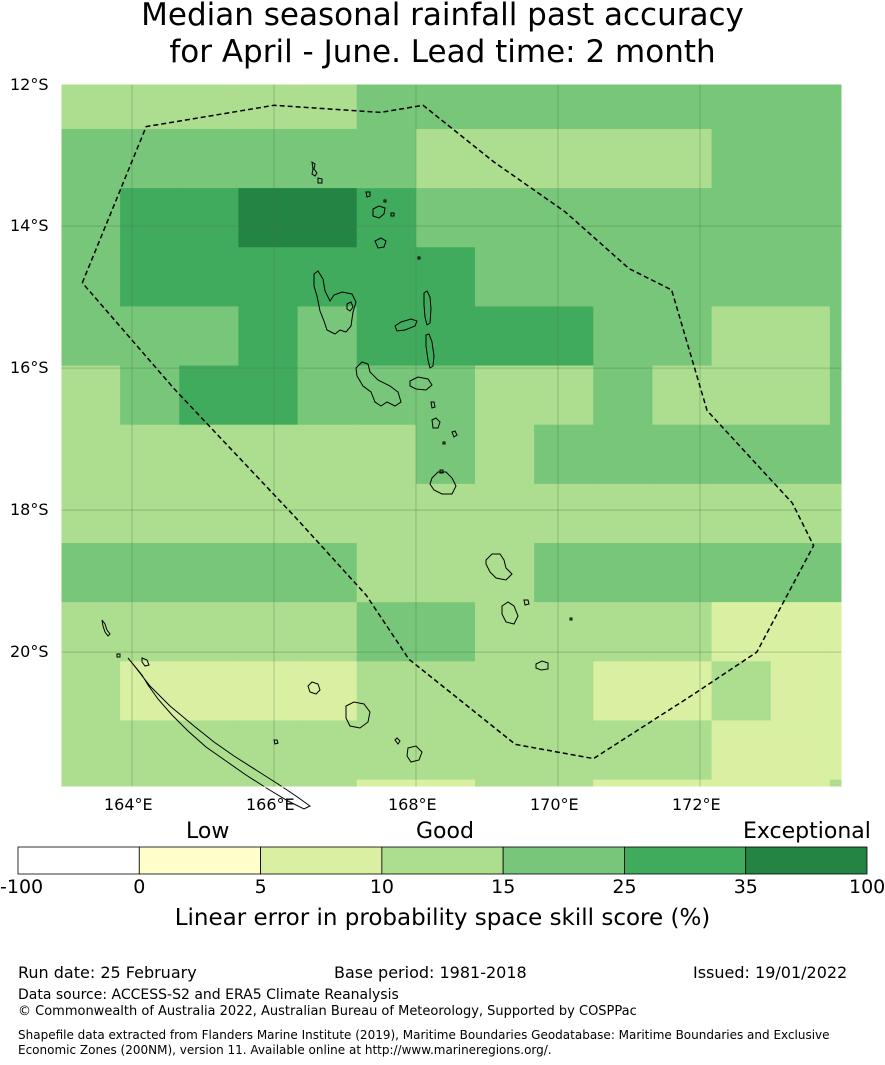 The width and height of the screenshot is (885, 1065). What do you see at coordinates (379, 212) in the screenshot?
I see `island-gaua` at bounding box center [379, 212].